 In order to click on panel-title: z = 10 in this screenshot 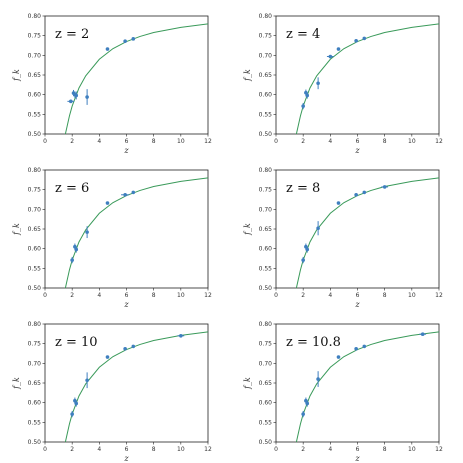, I will do `click(76, 342)`.